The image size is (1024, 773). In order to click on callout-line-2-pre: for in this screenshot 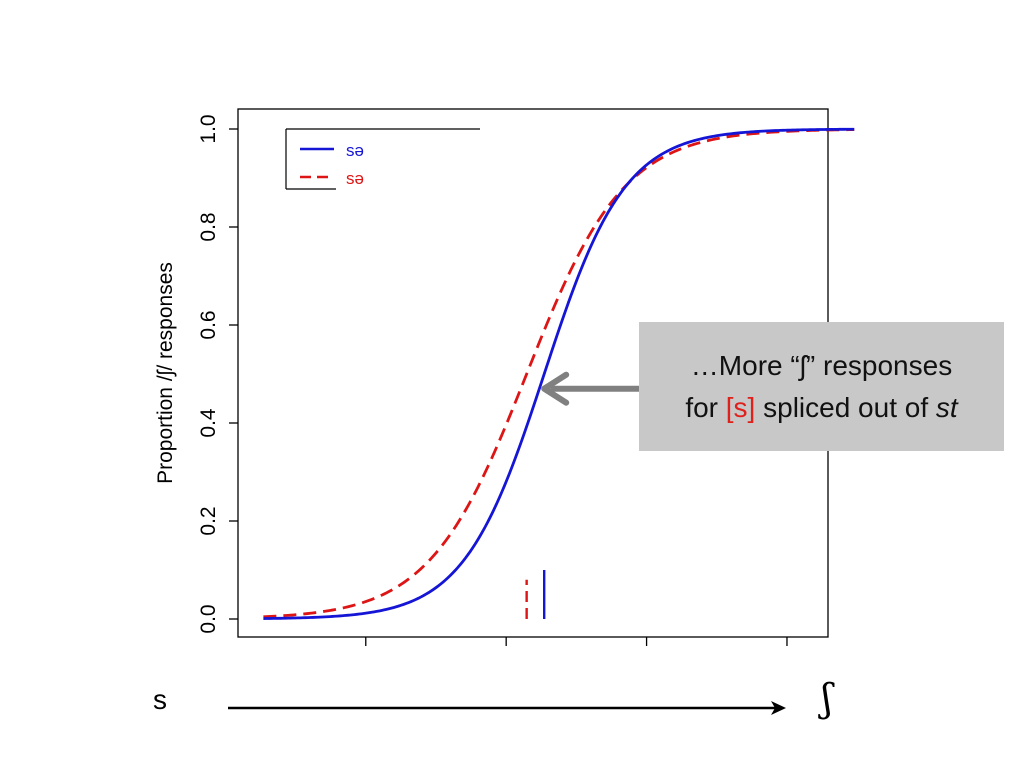, I will do `click(705, 407)`.